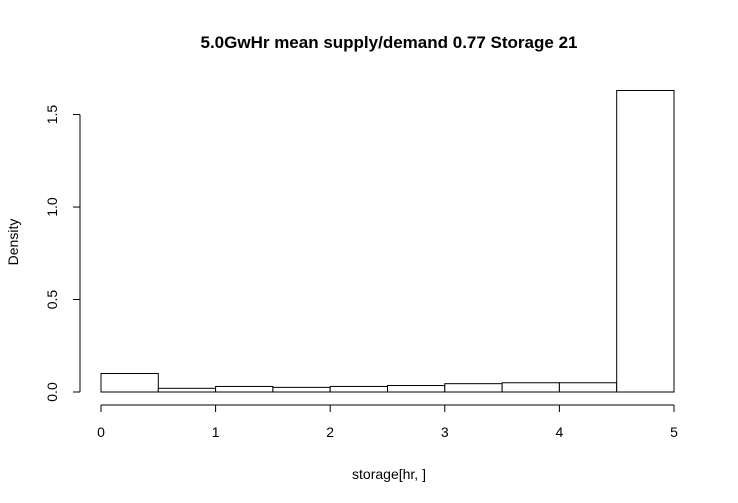  I want to click on y-tick-label: 0.0, so click(52, 392).